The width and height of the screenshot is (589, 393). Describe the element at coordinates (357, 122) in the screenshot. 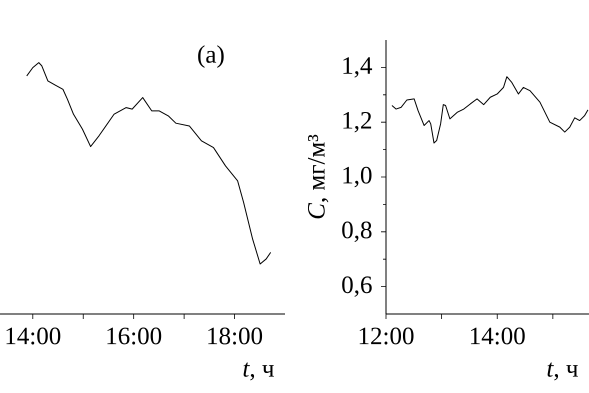

I see `y-tick-label: 1,2` at that location.